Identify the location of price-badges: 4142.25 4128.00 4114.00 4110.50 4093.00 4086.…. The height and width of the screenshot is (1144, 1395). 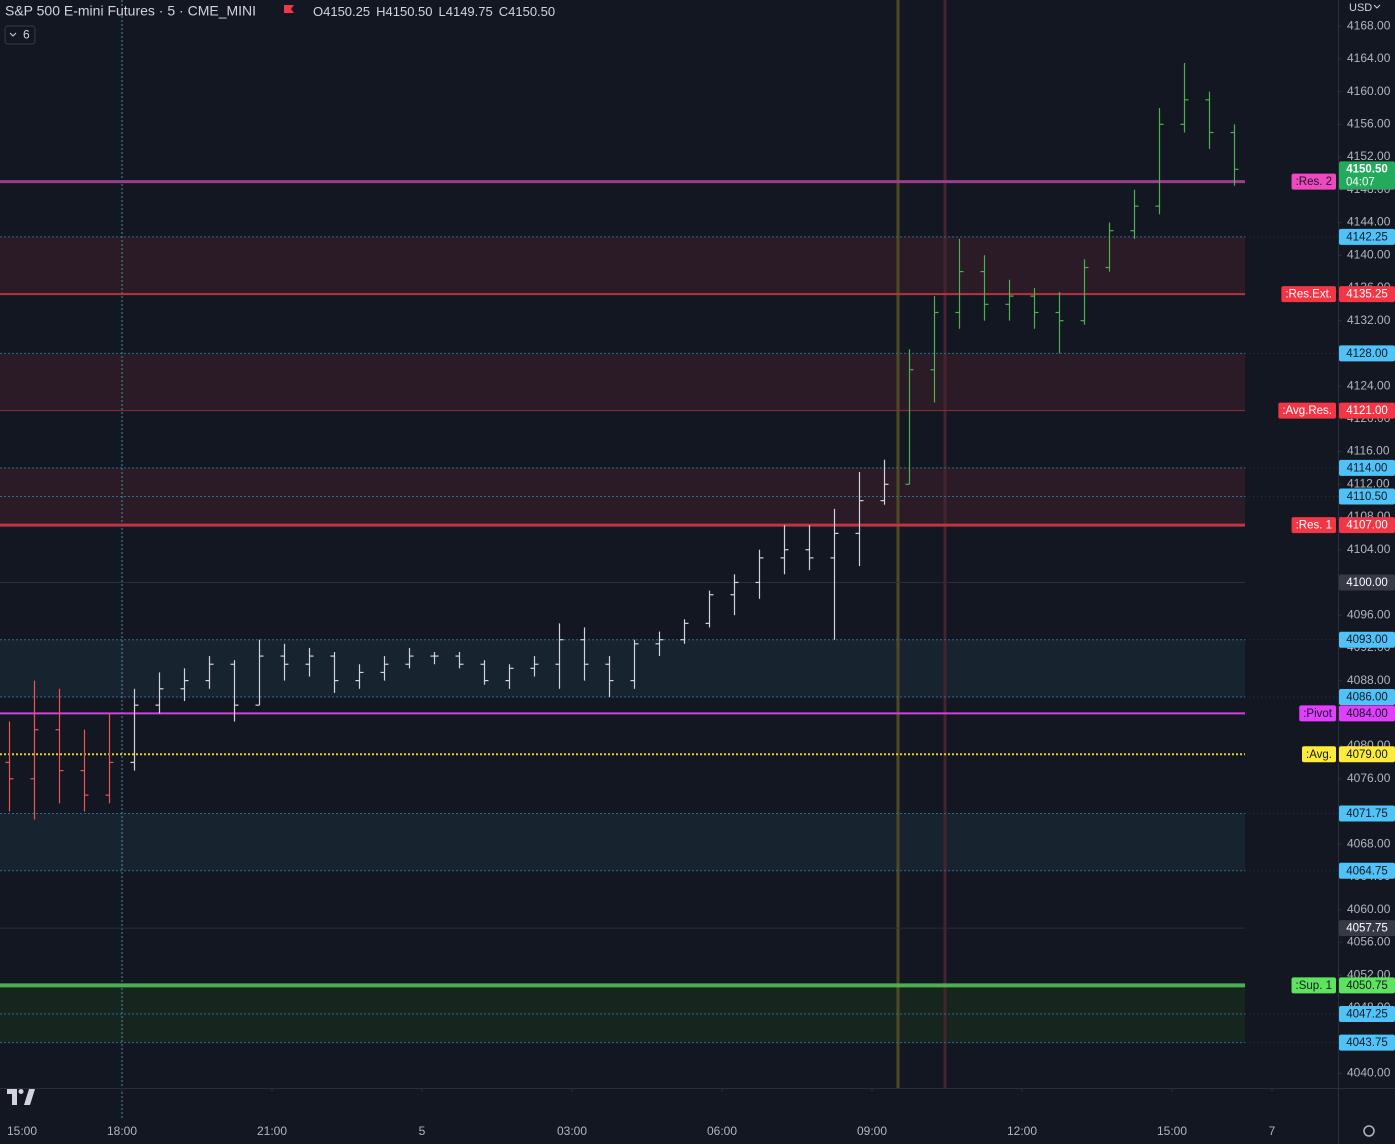
(1336, 606).